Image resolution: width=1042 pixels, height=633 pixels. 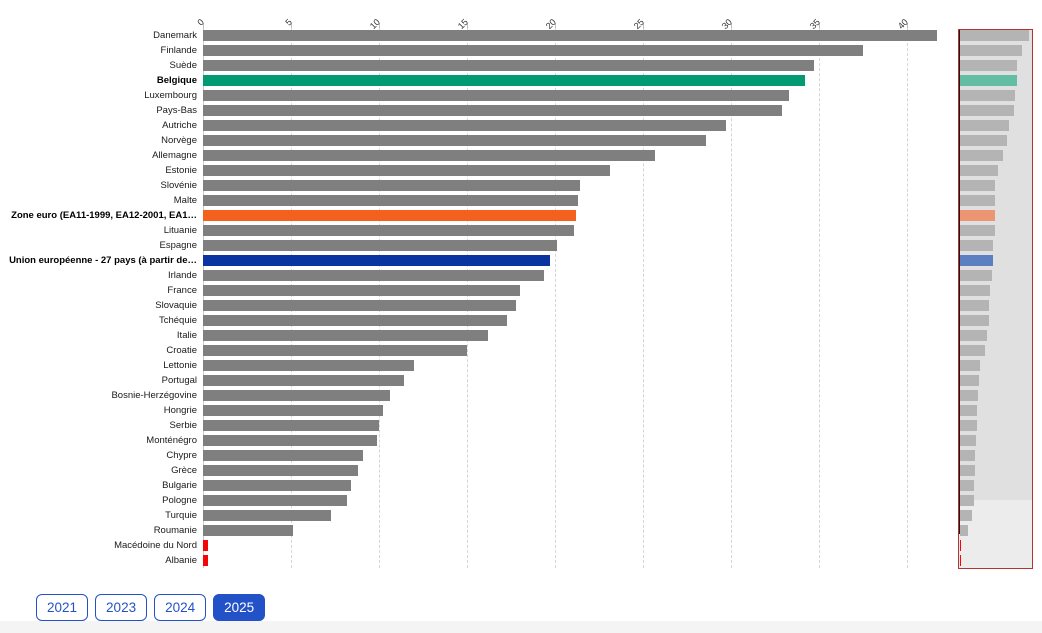 I want to click on bar-chypre, so click(x=283, y=455).